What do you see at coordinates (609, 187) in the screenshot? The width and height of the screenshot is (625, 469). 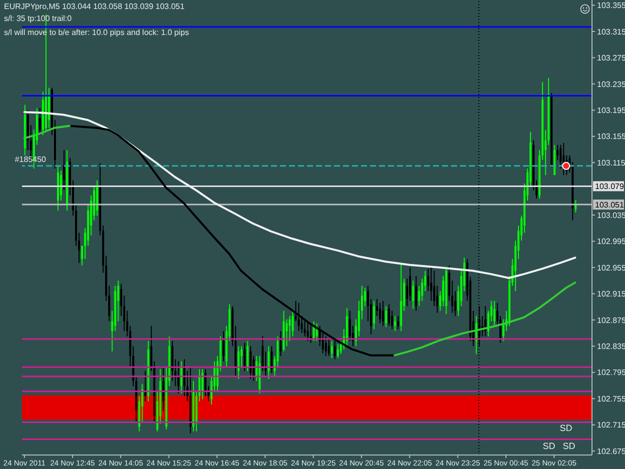 I see `ref-line-label: 103.079` at bounding box center [609, 187].